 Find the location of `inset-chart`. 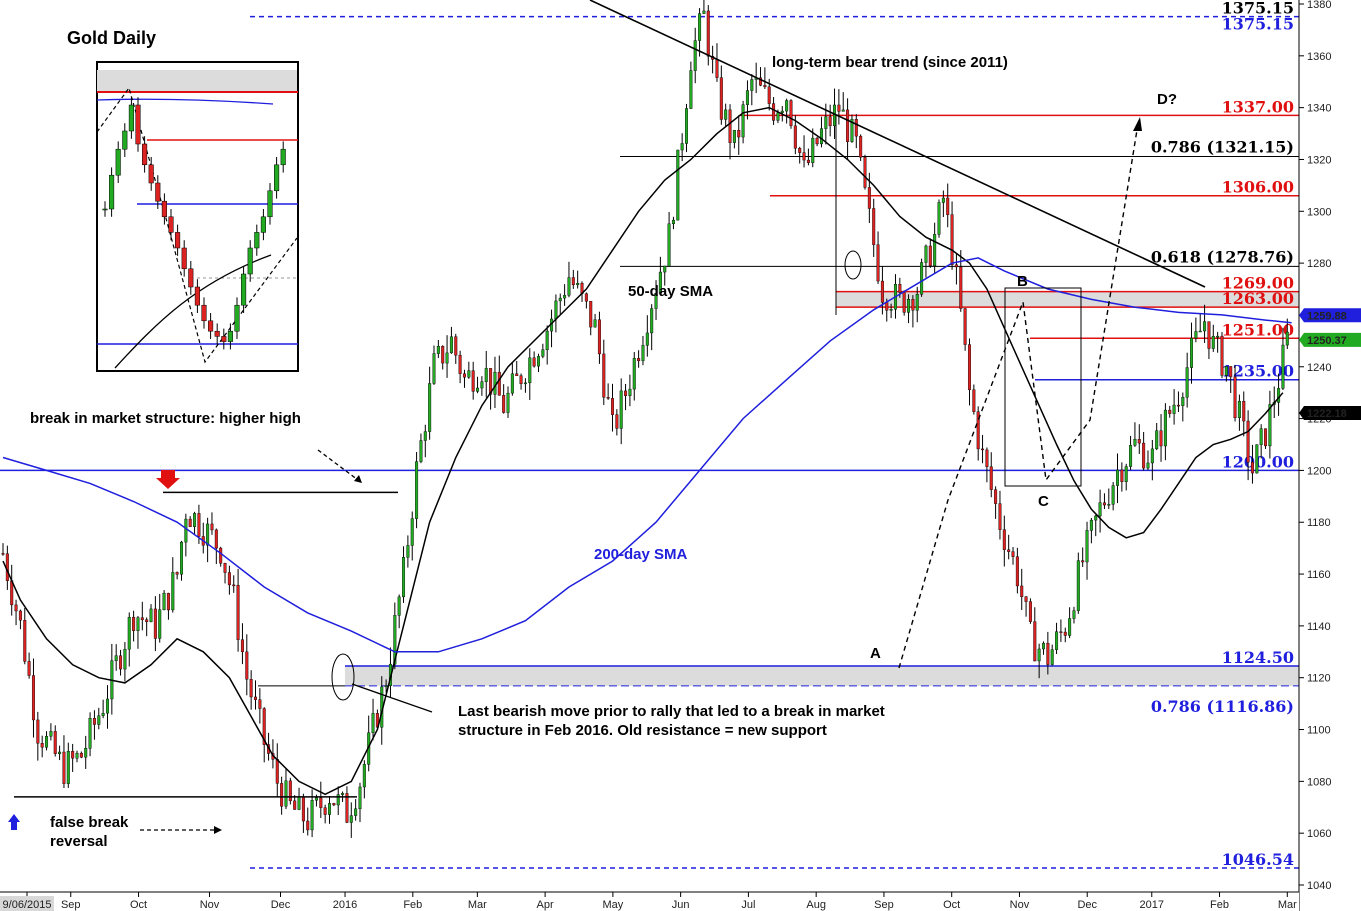

inset-chart is located at coordinates (197, 216).